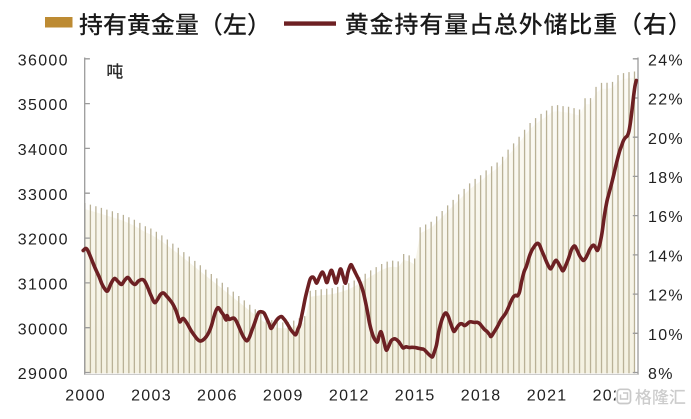  Describe the element at coordinates (43, 150) in the screenshot. I see `svg-text: 34000` at that location.